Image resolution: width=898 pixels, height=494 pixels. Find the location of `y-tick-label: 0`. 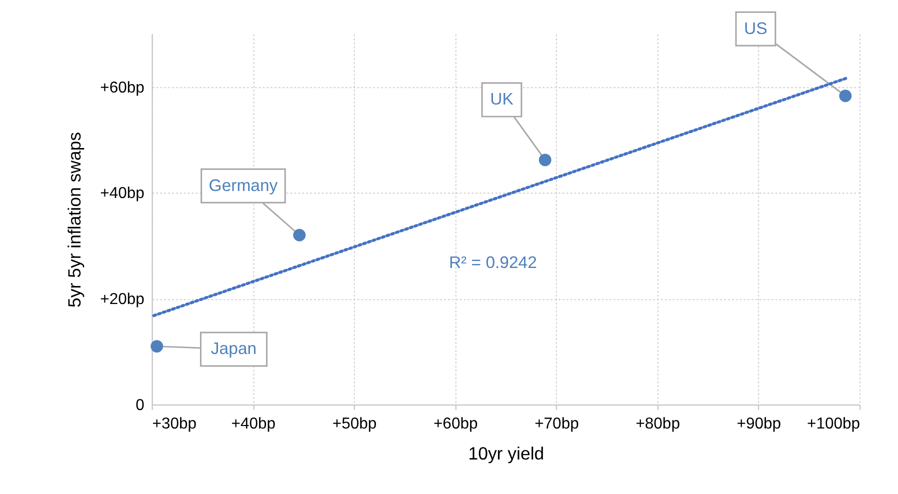

y-tick-label: 0 is located at coordinates (140, 405).